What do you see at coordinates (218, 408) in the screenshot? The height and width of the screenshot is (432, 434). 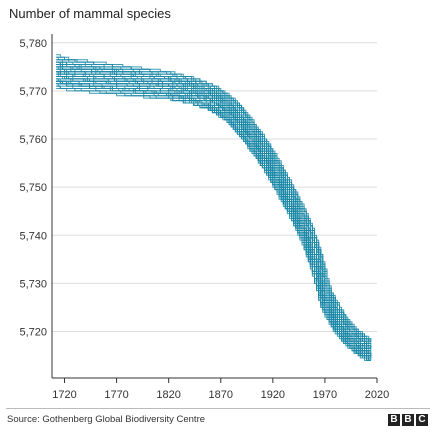 I see `footer-divider` at bounding box center [218, 408].